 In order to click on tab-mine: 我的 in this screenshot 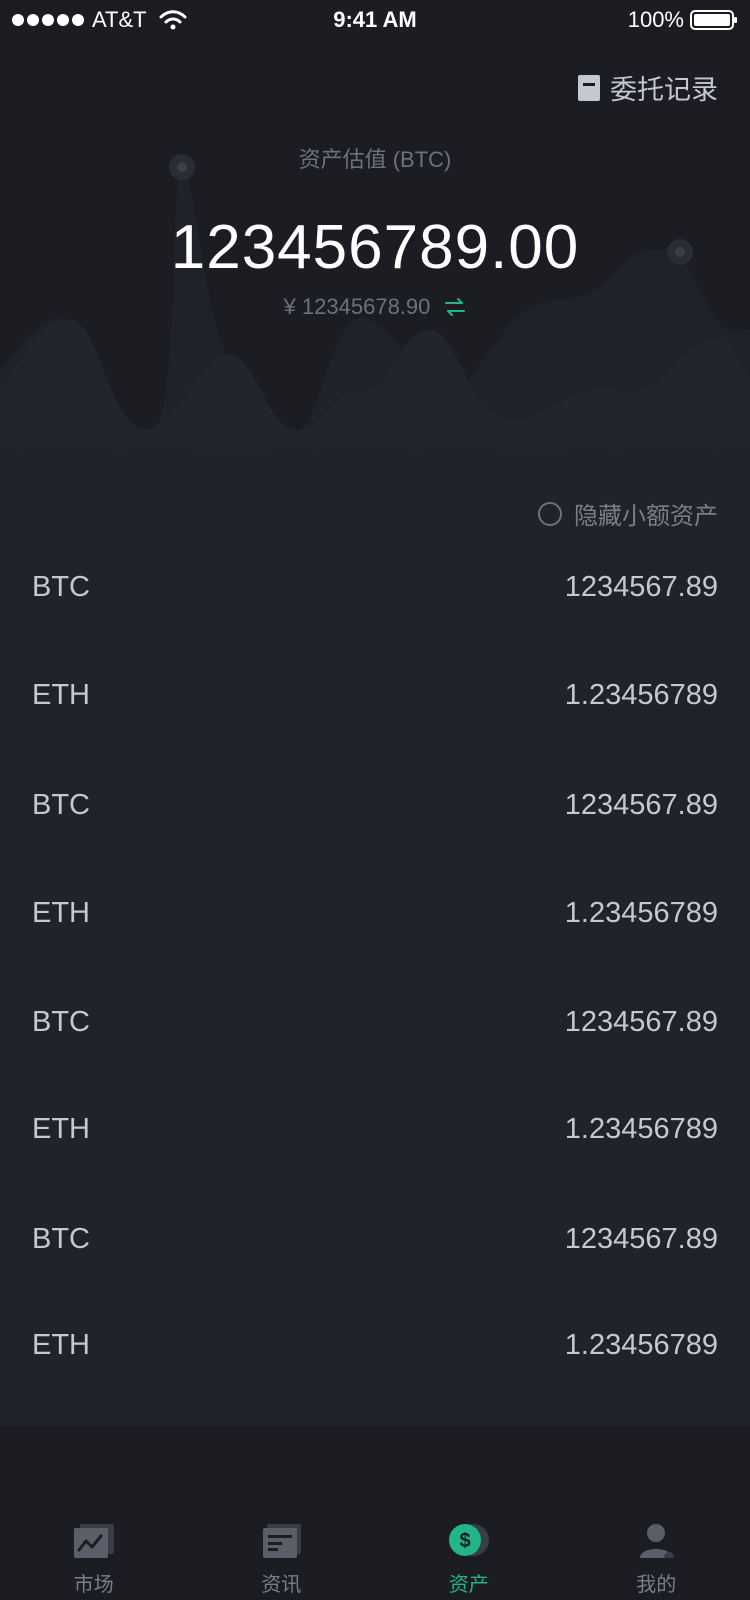, I will do `click(656, 1550)`.